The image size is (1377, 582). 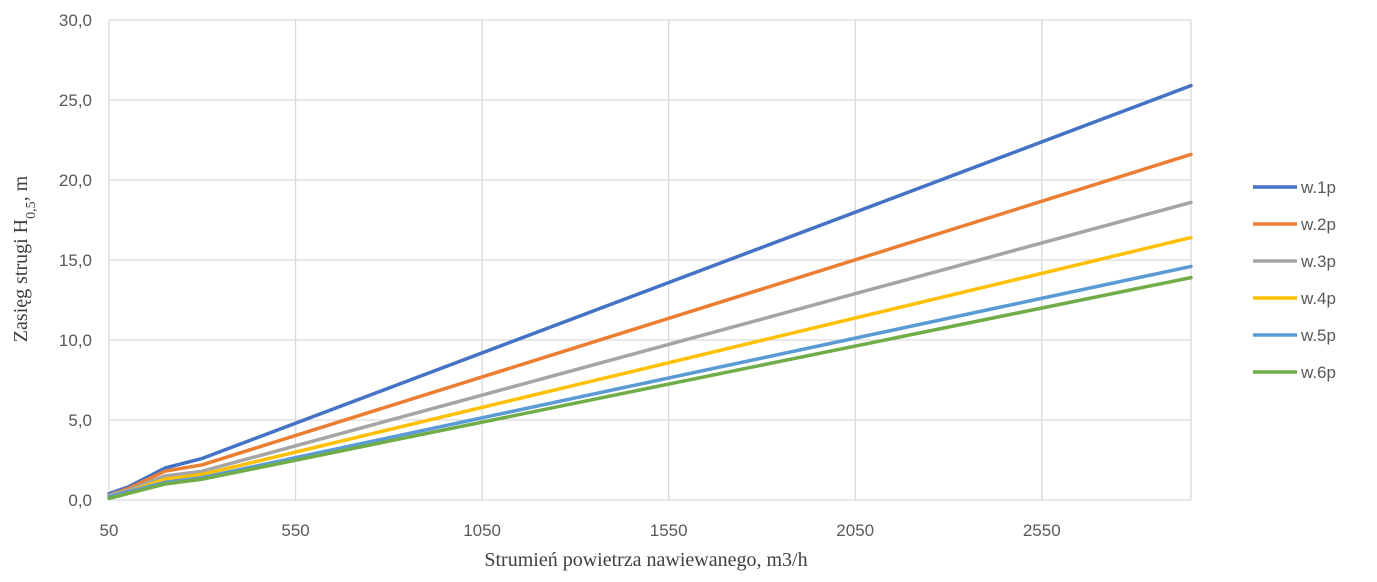 What do you see at coordinates (75, 20) in the screenshot?
I see `y-tick-label: 30,0` at bounding box center [75, 20].